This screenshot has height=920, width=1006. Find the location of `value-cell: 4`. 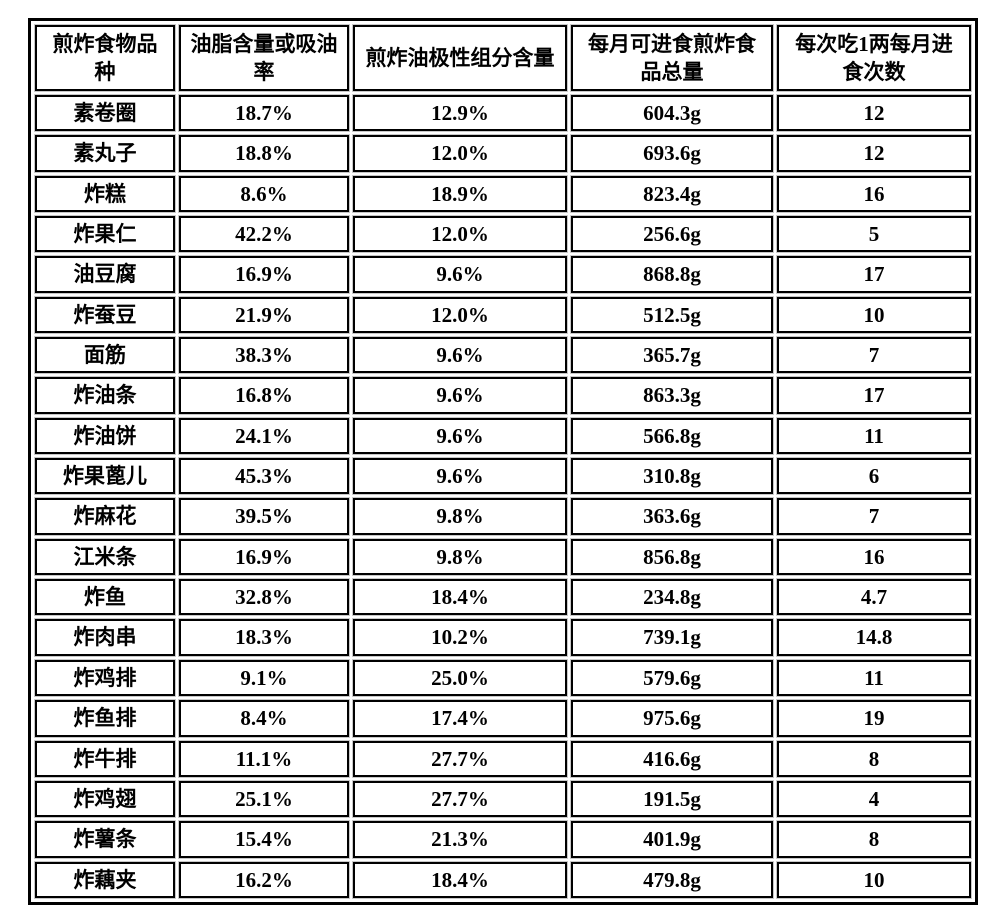

value-cell: 4 is located at coordinates (874, 799).